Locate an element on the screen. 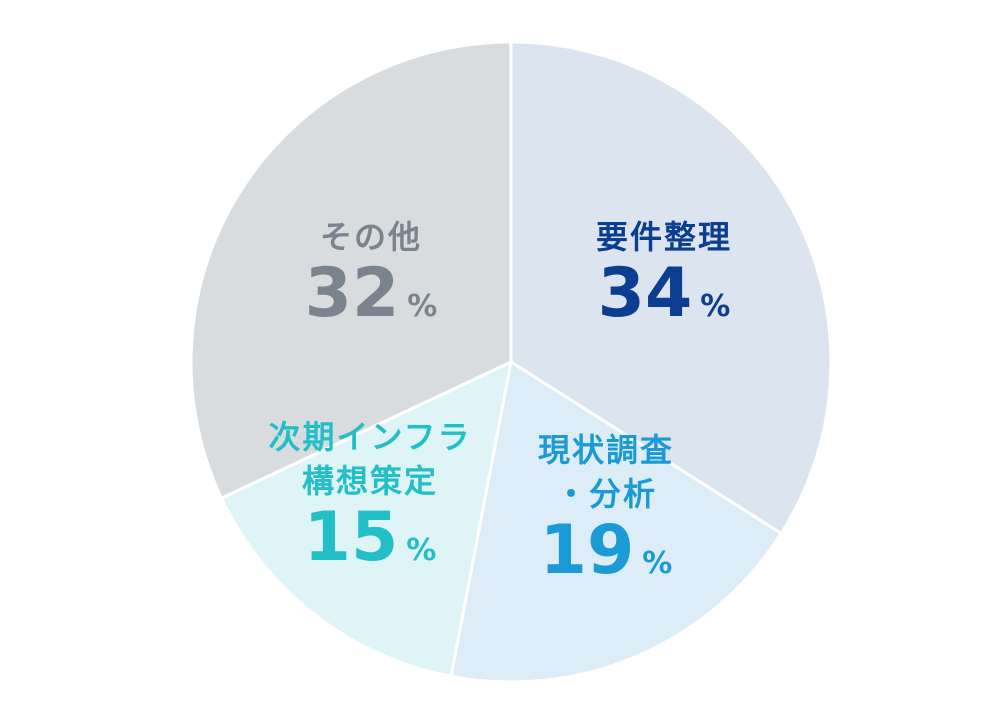 The width and height of the screenshot is (1000, 720). slice-value-4: 32% is located at coordinates (371, 293).